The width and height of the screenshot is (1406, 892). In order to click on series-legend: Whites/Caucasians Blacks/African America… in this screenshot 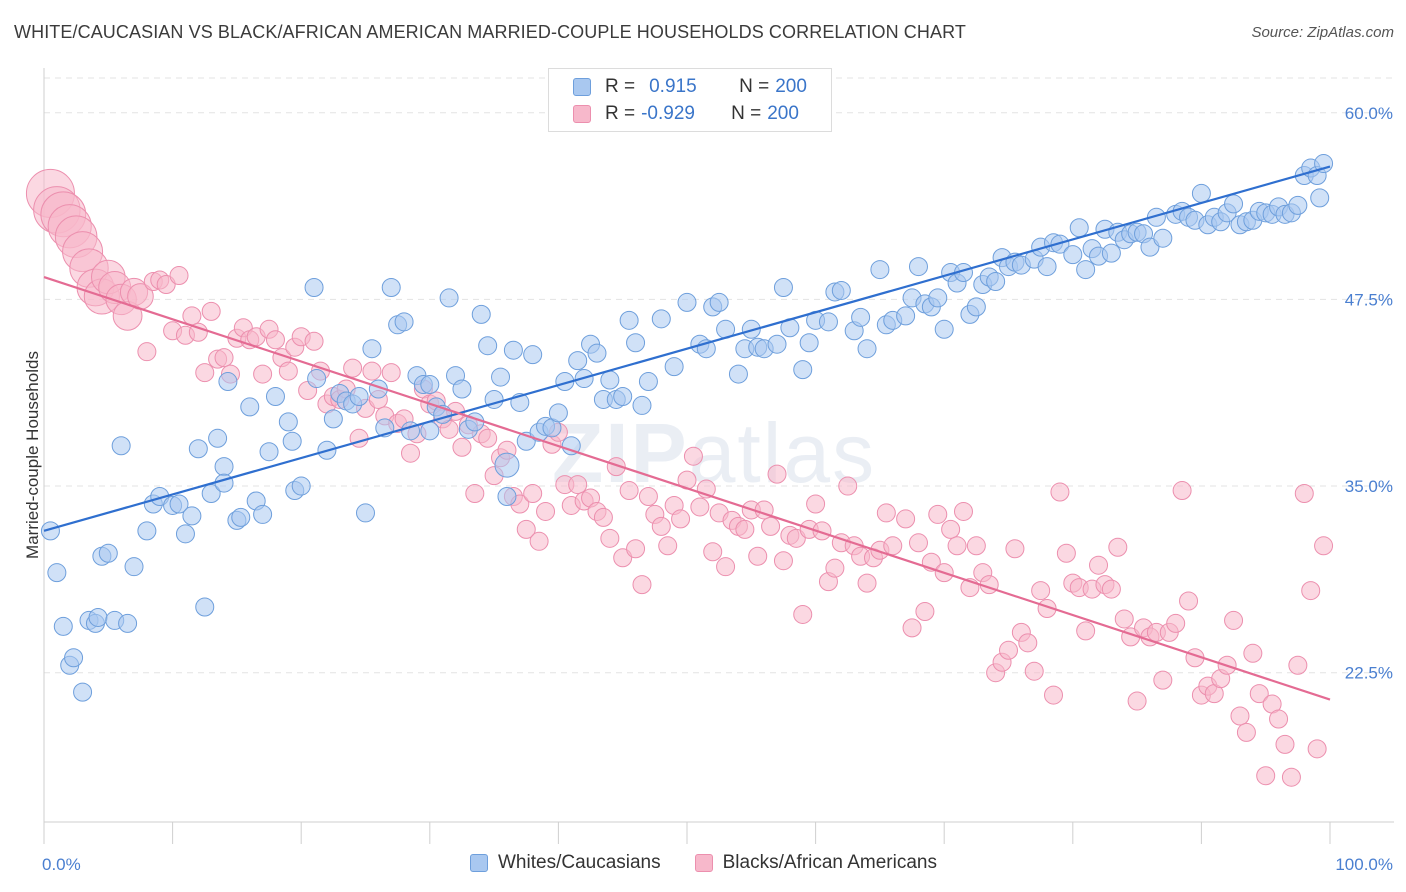, I will do `click(720, 863)`.